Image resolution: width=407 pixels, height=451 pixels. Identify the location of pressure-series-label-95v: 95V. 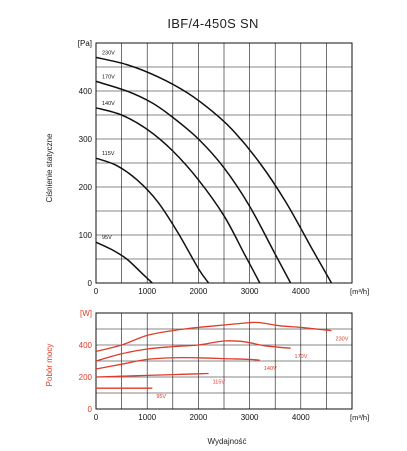
(107, 238).